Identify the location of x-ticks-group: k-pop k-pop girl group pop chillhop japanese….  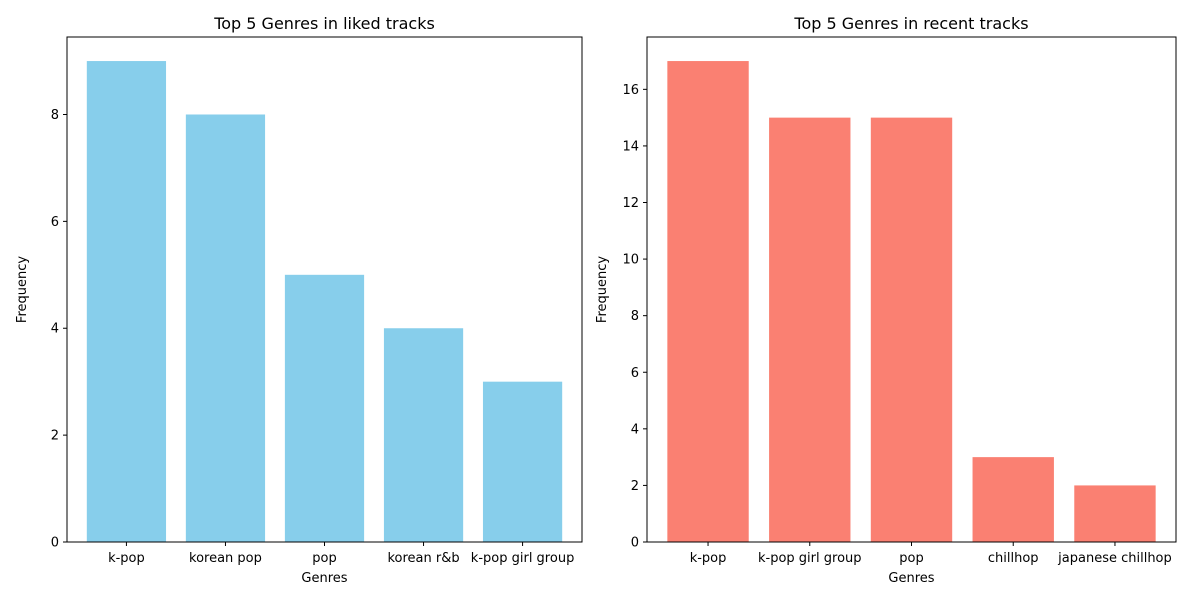
(931, 554).